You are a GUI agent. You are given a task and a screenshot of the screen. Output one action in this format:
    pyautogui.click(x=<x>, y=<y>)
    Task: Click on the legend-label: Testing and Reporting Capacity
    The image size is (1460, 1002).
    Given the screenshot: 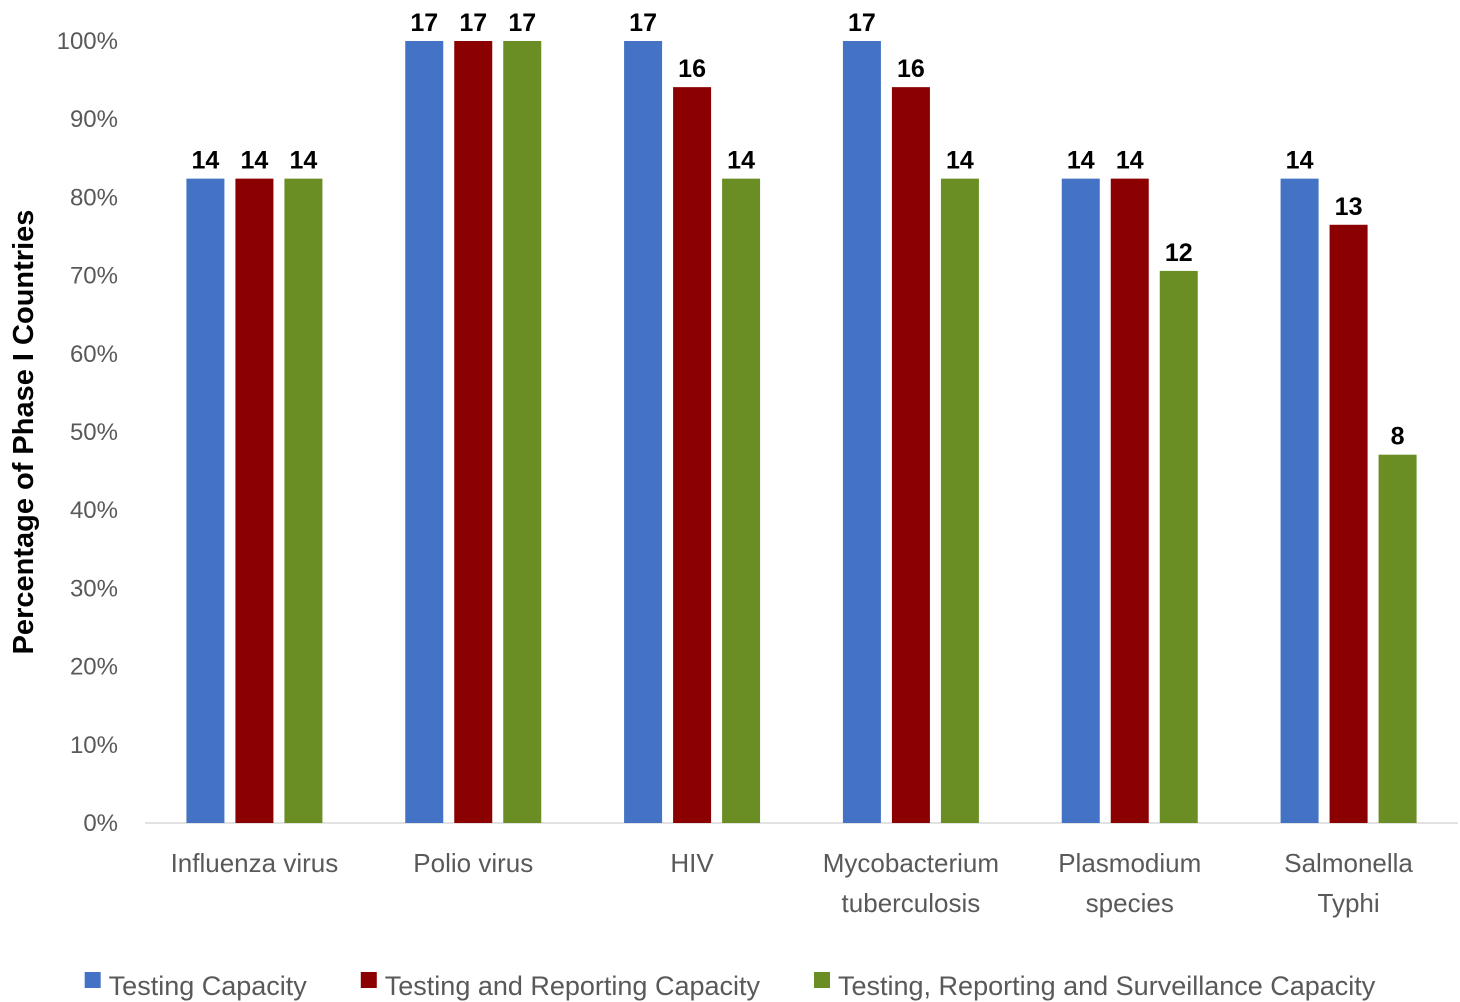 What is the action you would take?
    pyautogui.click(x=573, y=986)
    